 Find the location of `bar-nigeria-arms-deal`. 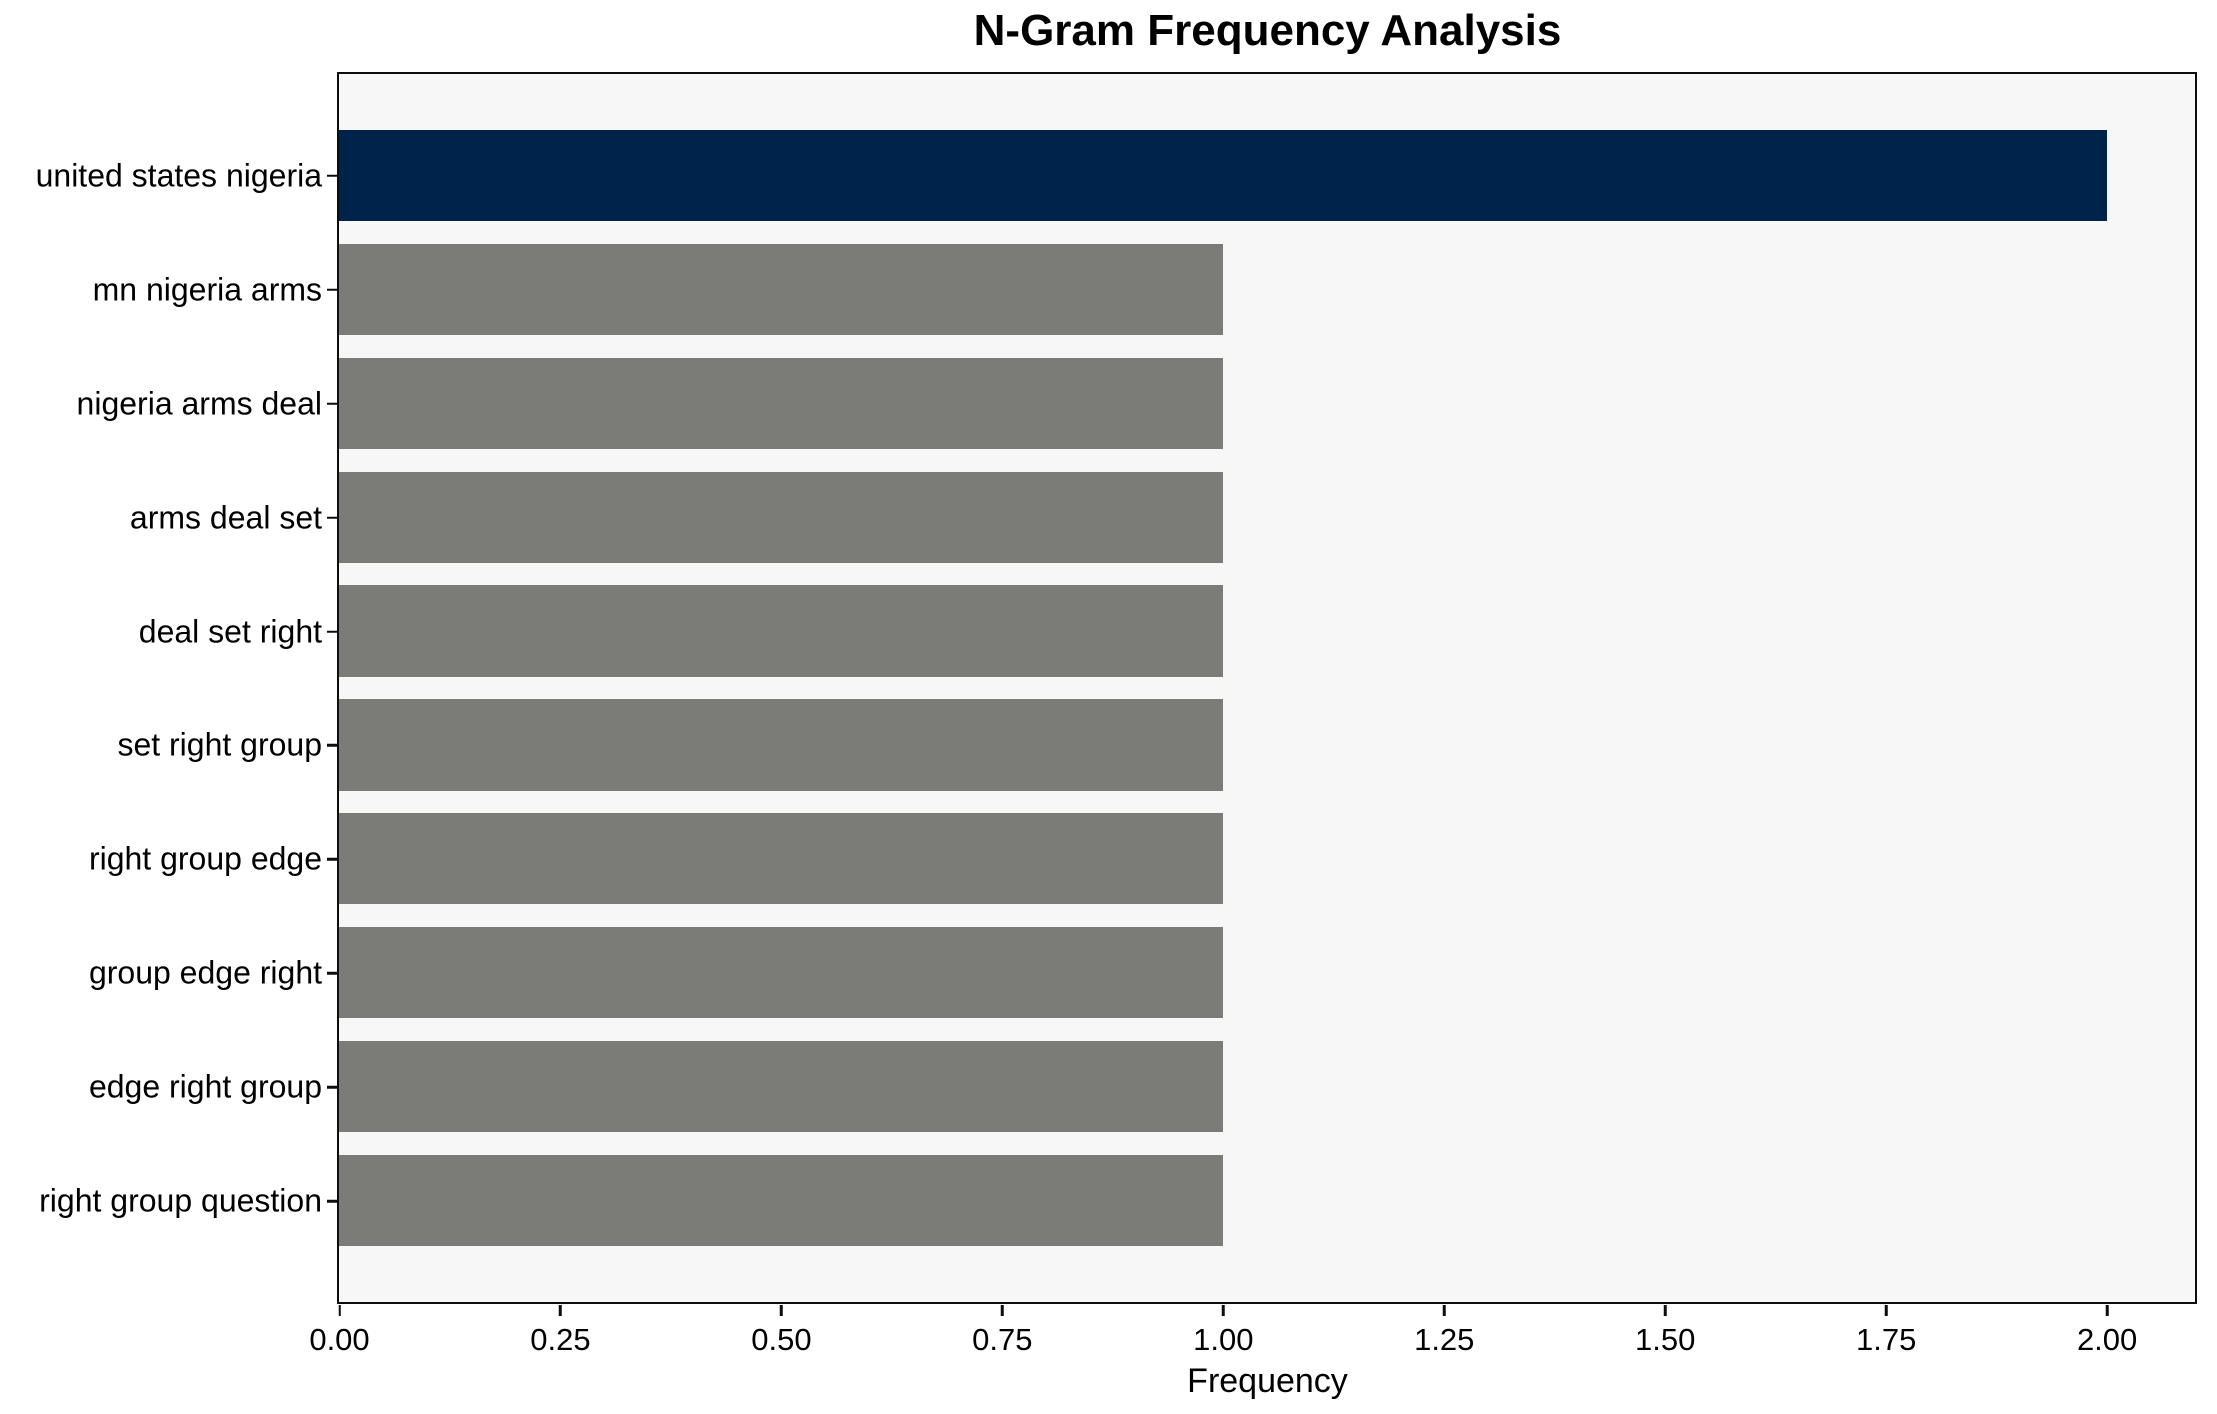

bar-nigeria-arms-deal is located at coordinates (781, 403).